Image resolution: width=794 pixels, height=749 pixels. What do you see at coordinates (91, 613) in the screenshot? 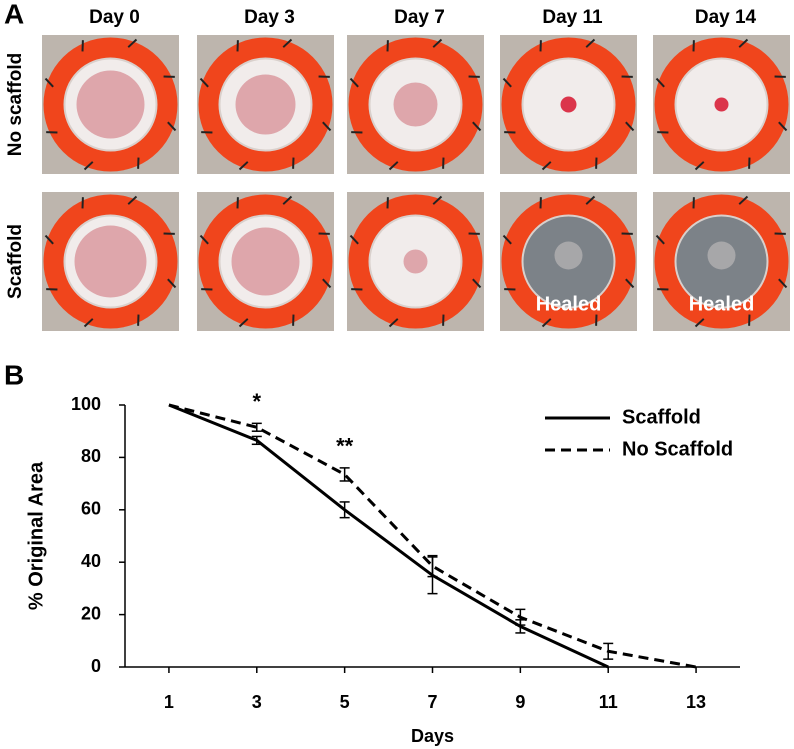
I see `y-tick-label: 20` at bounding box center [91, 613].